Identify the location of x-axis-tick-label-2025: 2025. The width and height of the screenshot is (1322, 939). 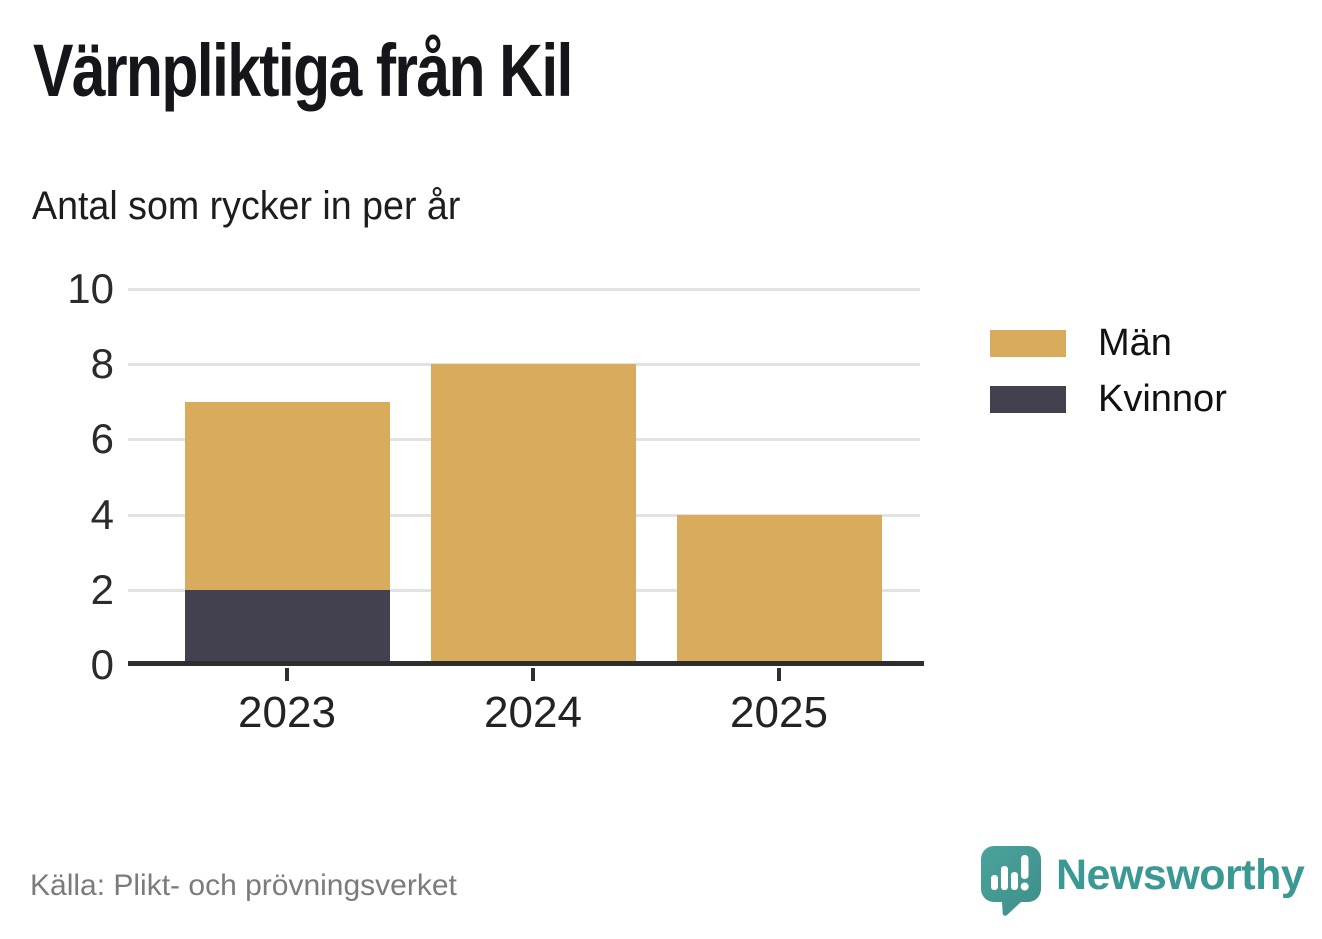
(779, 712).